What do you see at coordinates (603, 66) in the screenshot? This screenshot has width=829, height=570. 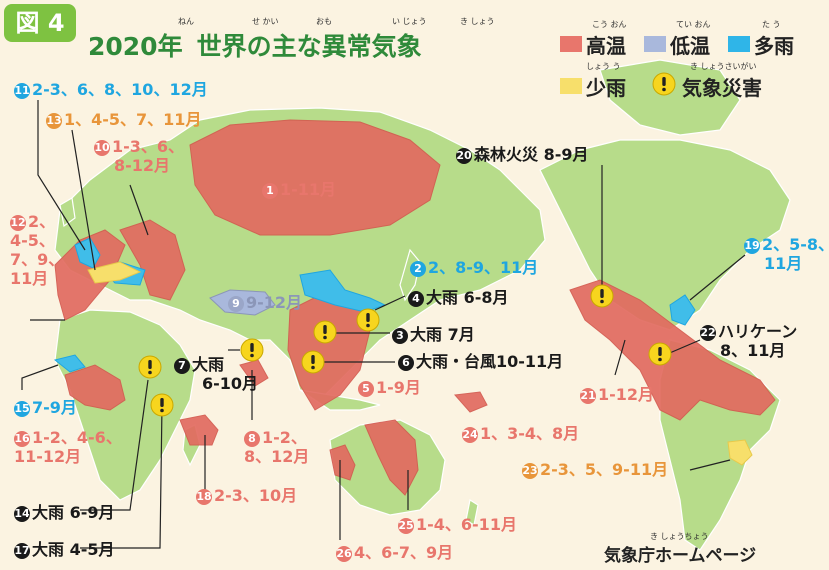 I see `legend-dry-ruby: しょう う` at bounding box center [603, 66].